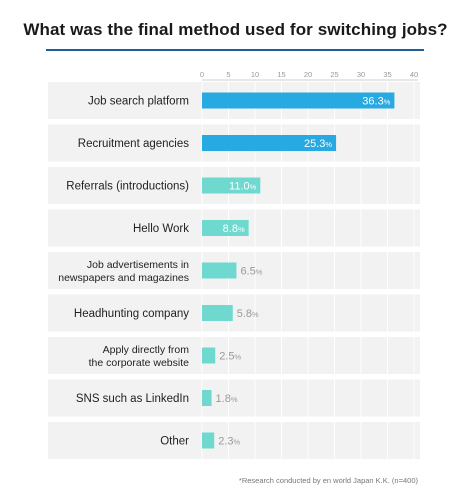  Describe the element at coordinates (234, 229) in the screenshot. I see `data-label: 8.8%` at that location.